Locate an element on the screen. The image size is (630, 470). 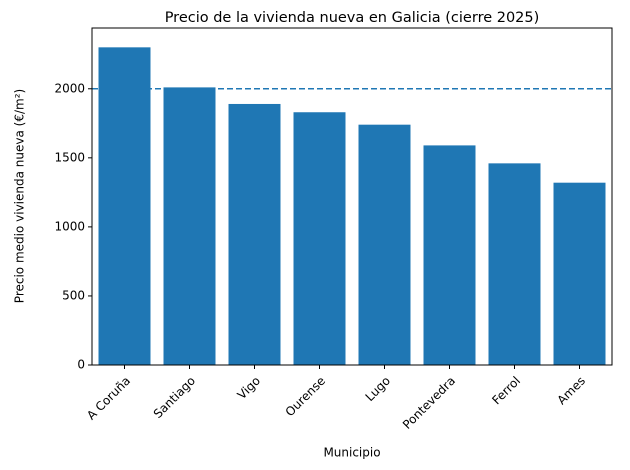
x-tick-label: A Coruña is located at coordinates (108, 398).